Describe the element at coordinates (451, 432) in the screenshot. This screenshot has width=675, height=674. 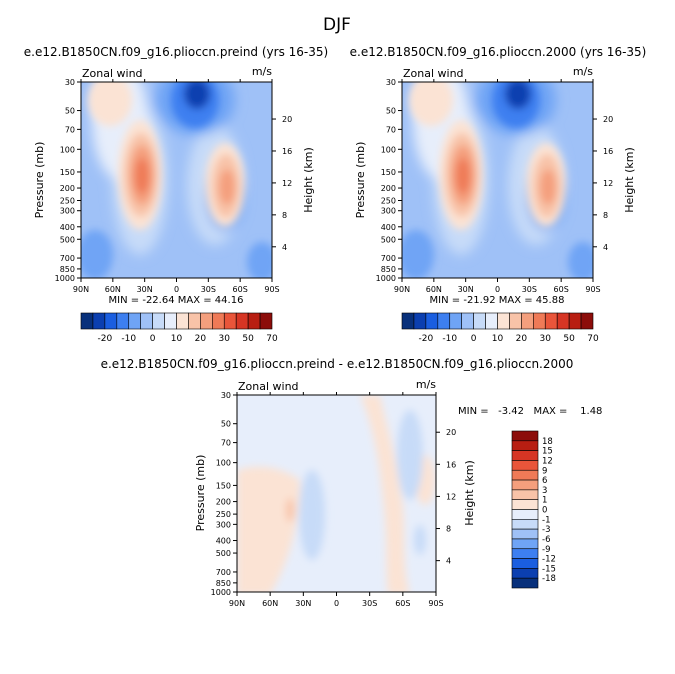
I see `y2-tick-label: 20` at that location.